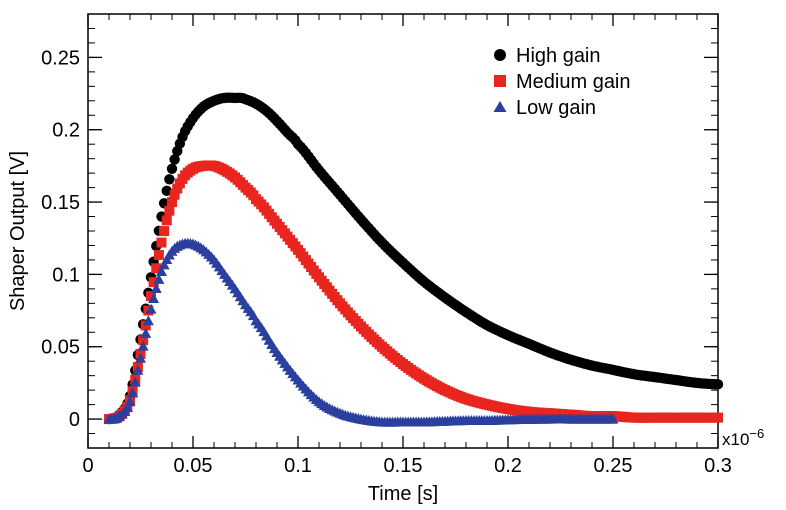 This screenshot has width=786, height=510. Describe the element at coordinates (558, 56) in the screenshot. I see `legend-label-high-gain: High gain` at that location.